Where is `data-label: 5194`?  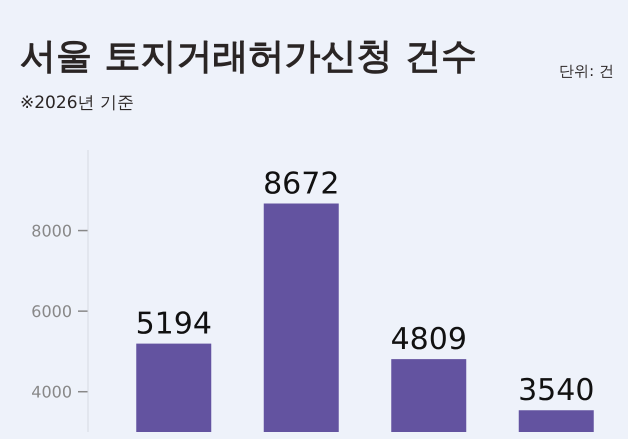
data-label: 5194 is located at coordinates (174, 324).